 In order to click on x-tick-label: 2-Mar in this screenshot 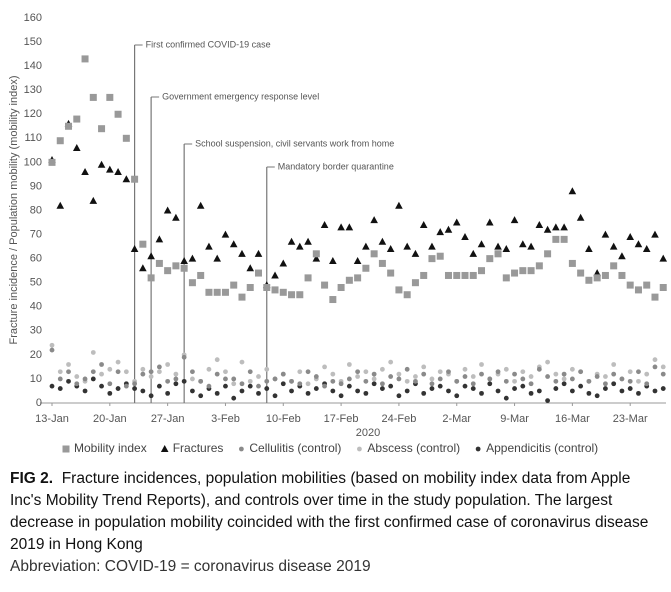, I will do `click(456, 419)`.